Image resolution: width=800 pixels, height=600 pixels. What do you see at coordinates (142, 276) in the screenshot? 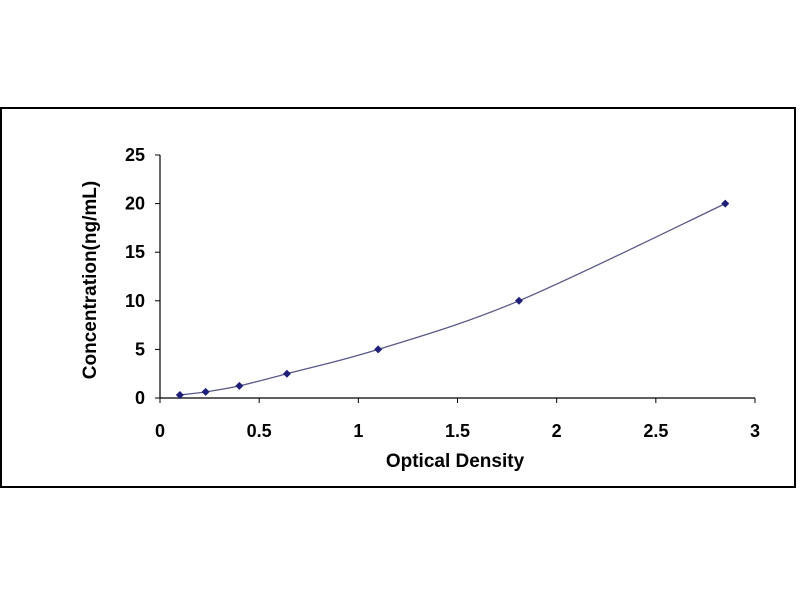
I see `y-ticks: 0 5 10 15 20 25` at bounding box center [142, 276].